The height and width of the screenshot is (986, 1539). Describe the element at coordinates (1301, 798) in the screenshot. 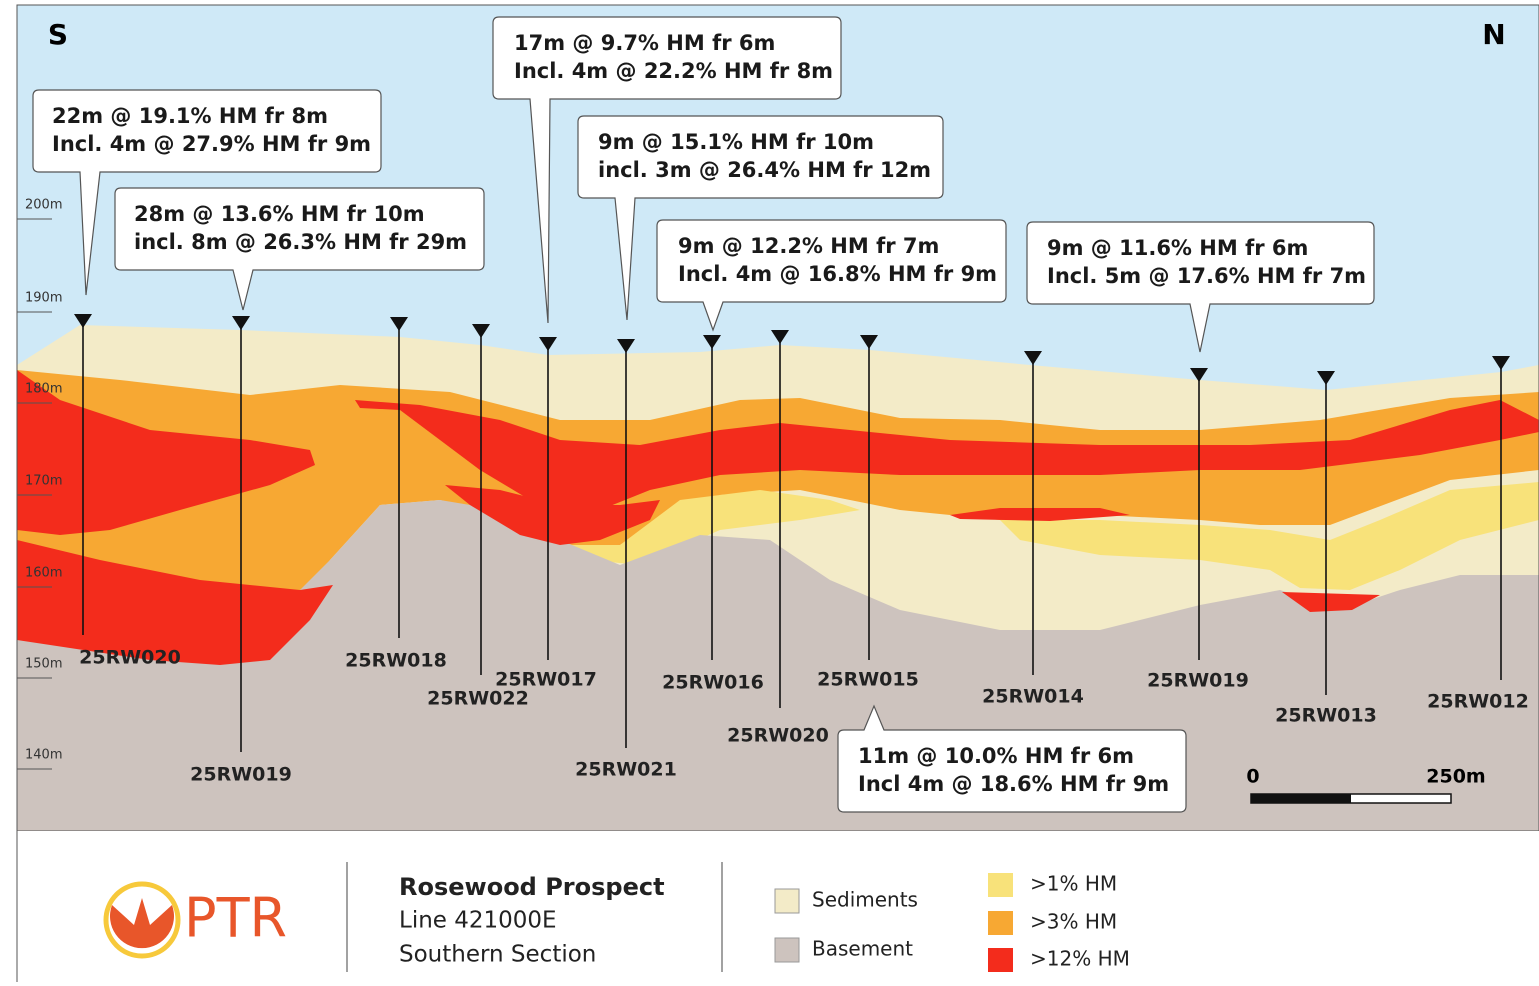

I see `scale-bar-fill` at that location.